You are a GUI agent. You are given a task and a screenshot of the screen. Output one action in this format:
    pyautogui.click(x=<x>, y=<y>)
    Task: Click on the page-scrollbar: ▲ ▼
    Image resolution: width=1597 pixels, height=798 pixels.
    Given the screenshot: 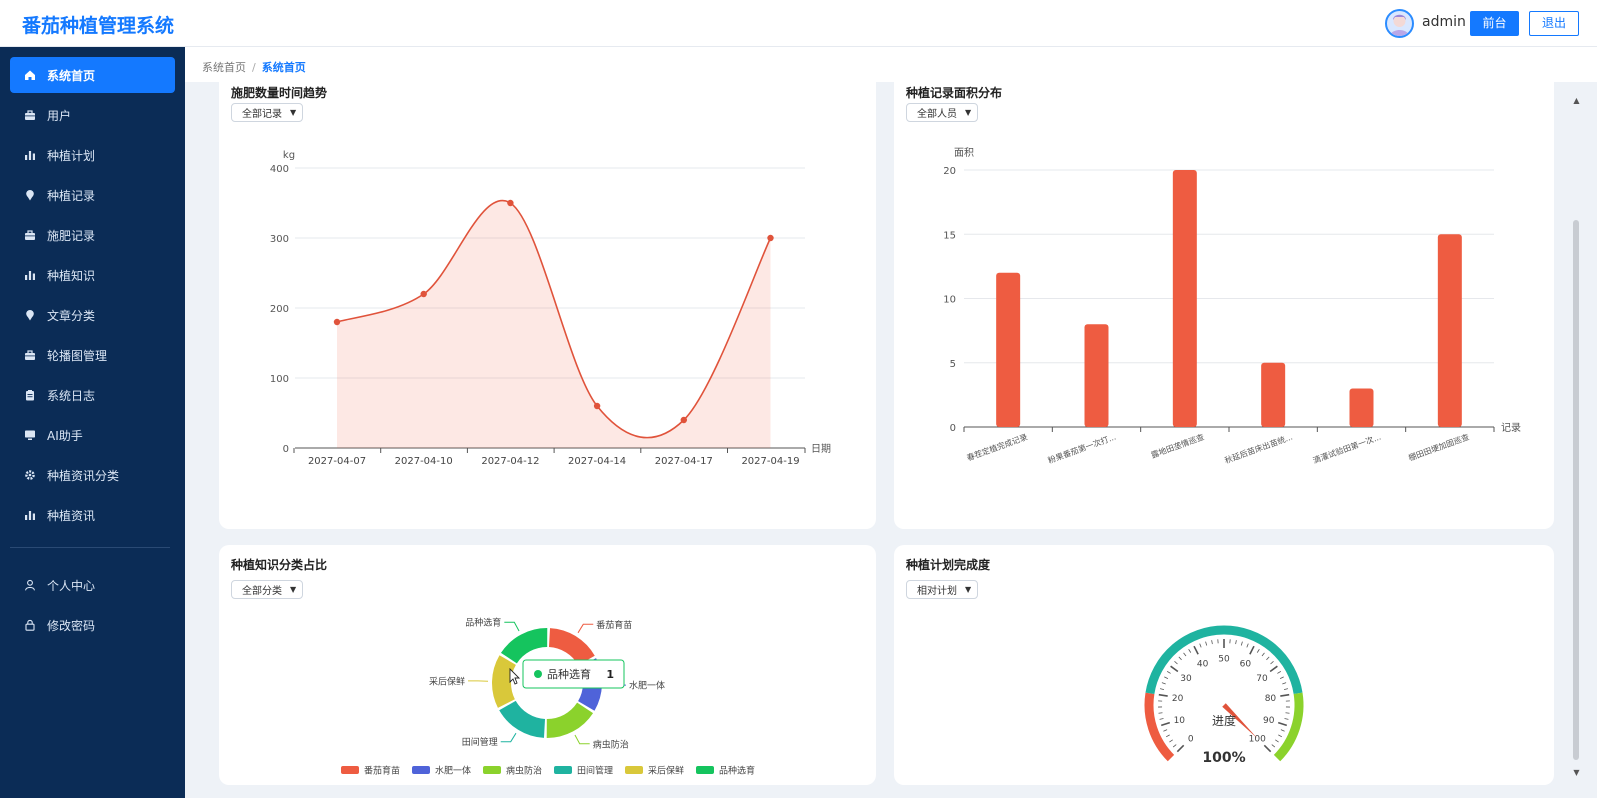 What is the action you would take?
    pyautogui.click(x=1576, y=436)
    